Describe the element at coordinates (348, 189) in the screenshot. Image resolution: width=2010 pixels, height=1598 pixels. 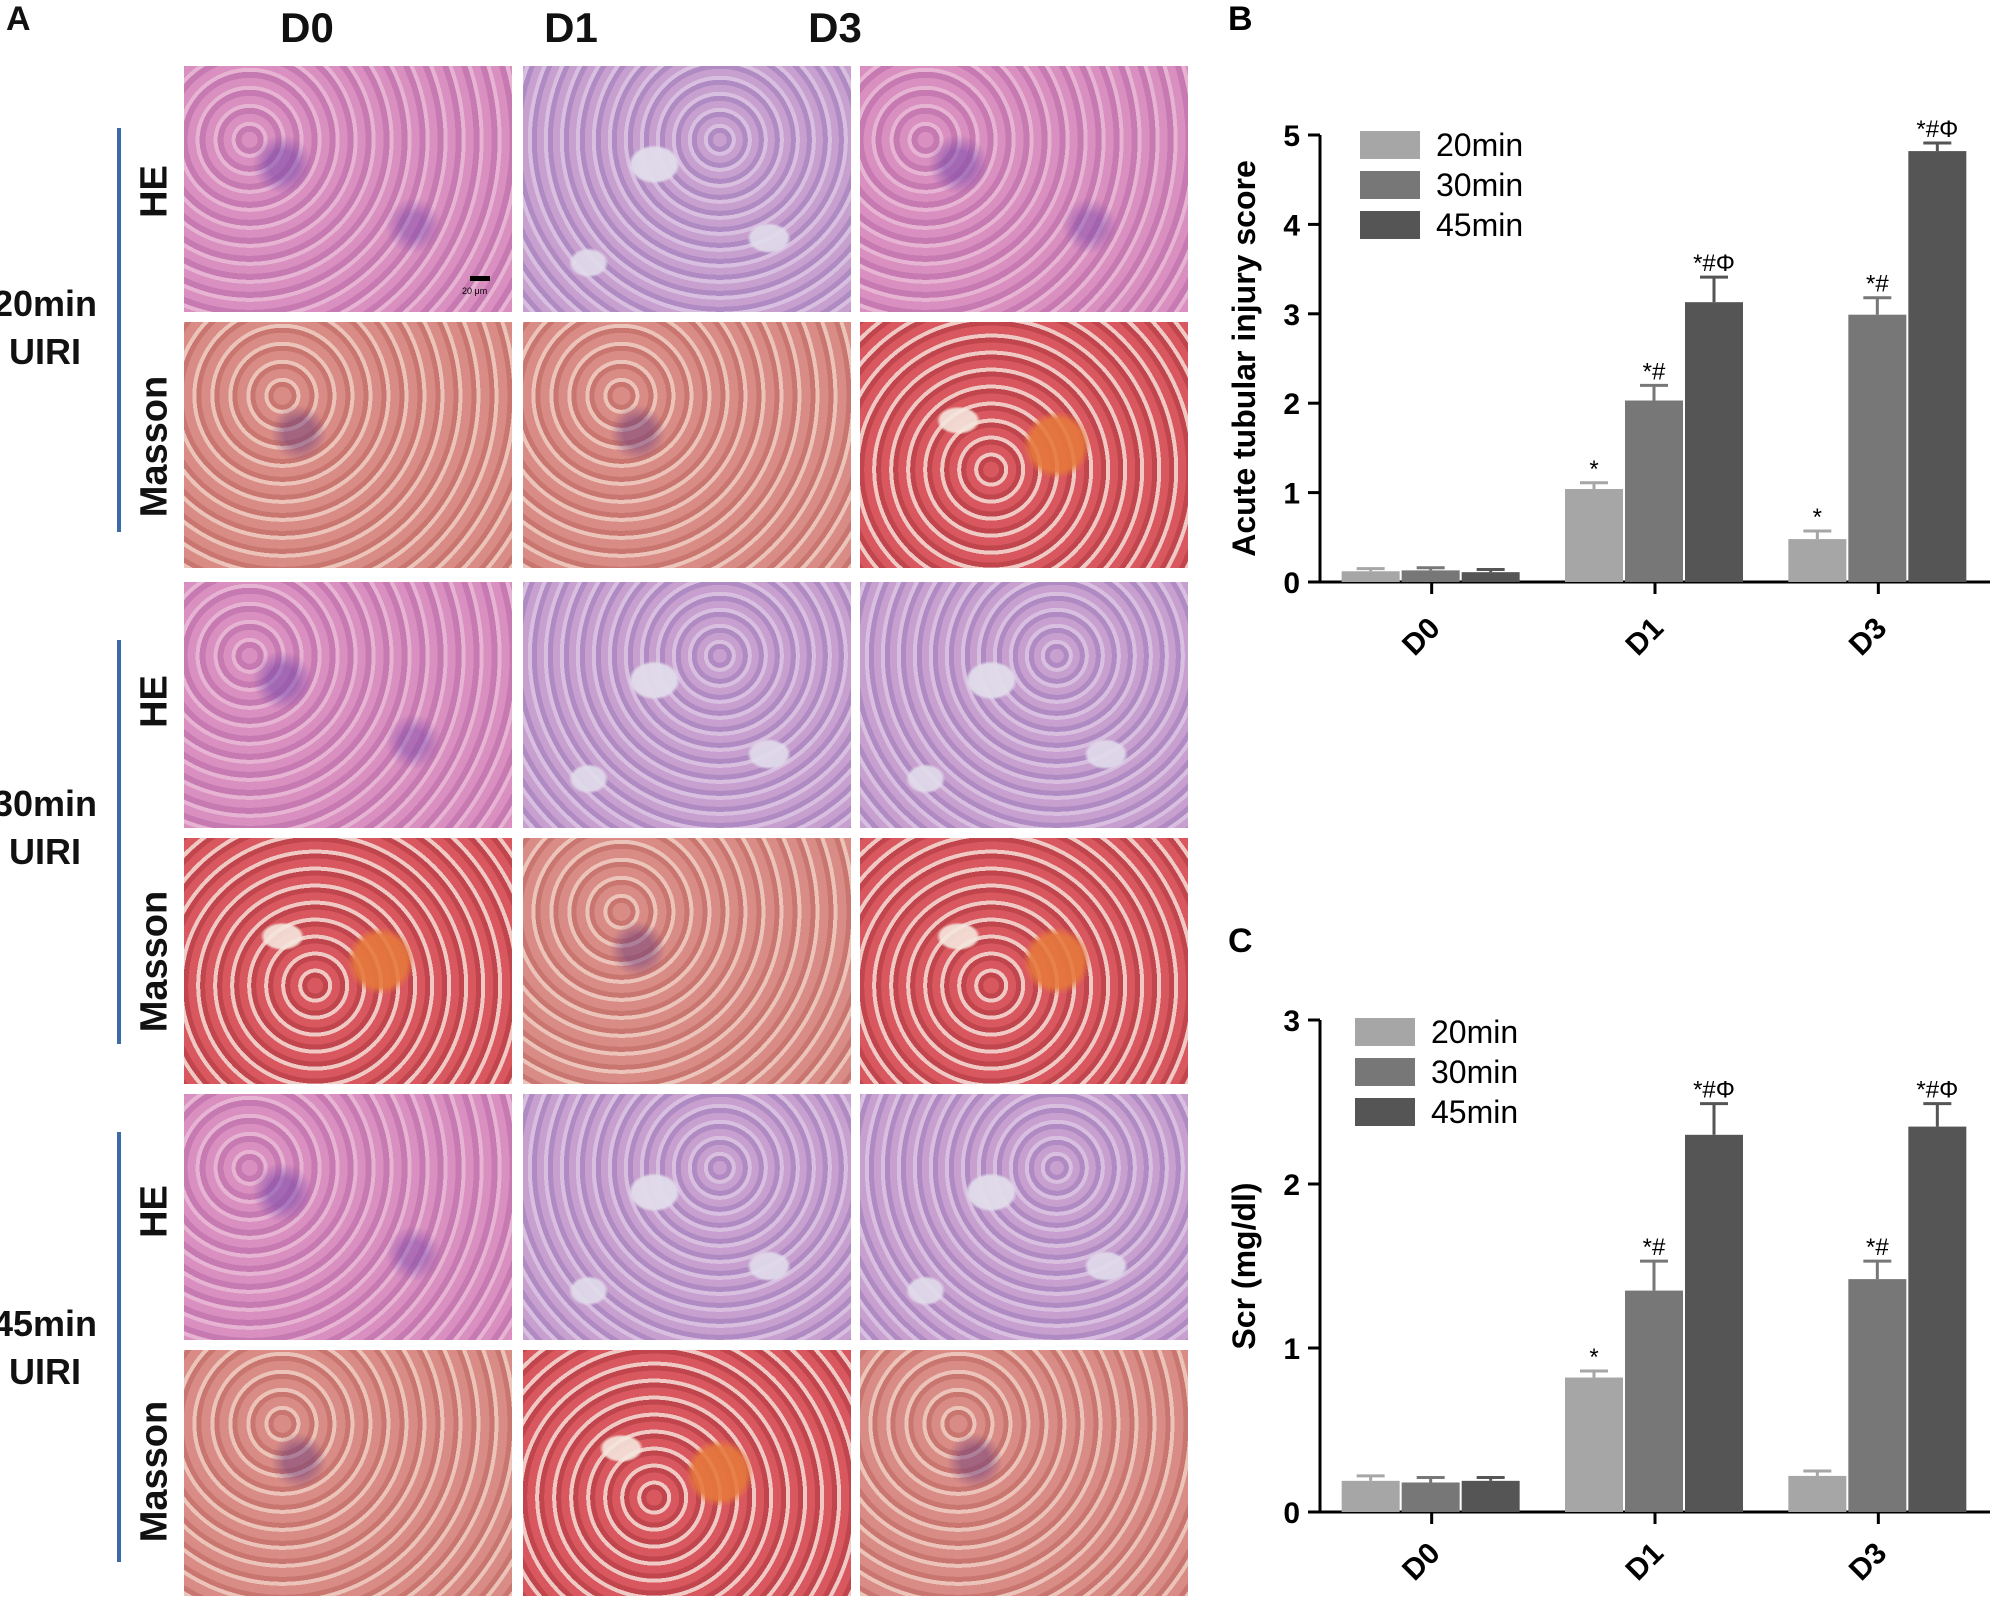
I see `micrograph-he-20min-d0` at that location.